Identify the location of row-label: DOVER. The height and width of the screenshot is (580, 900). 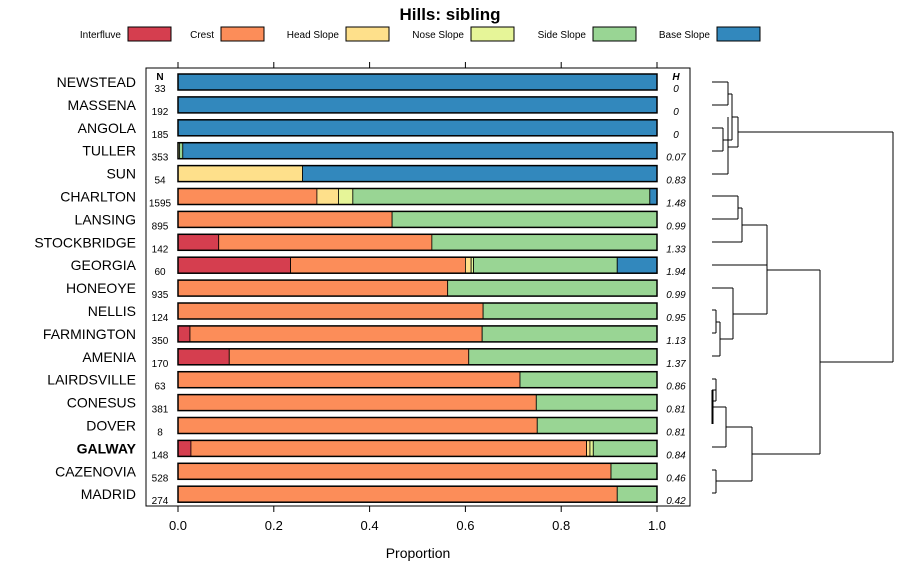
(111, 426).